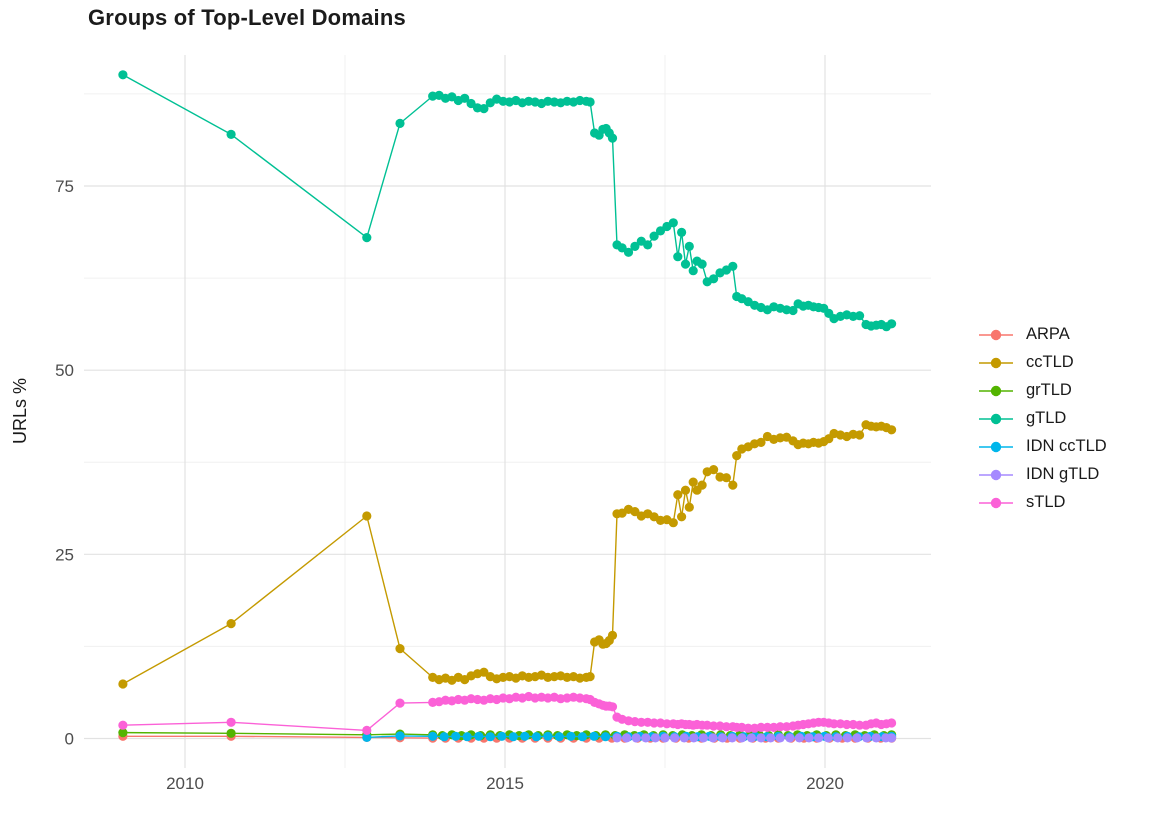 The width and height of the screenshot is (1164, 827). Describe the element at coordinates (64, 554) in the screenshot. I see `y-tick-label: 25` at that location.